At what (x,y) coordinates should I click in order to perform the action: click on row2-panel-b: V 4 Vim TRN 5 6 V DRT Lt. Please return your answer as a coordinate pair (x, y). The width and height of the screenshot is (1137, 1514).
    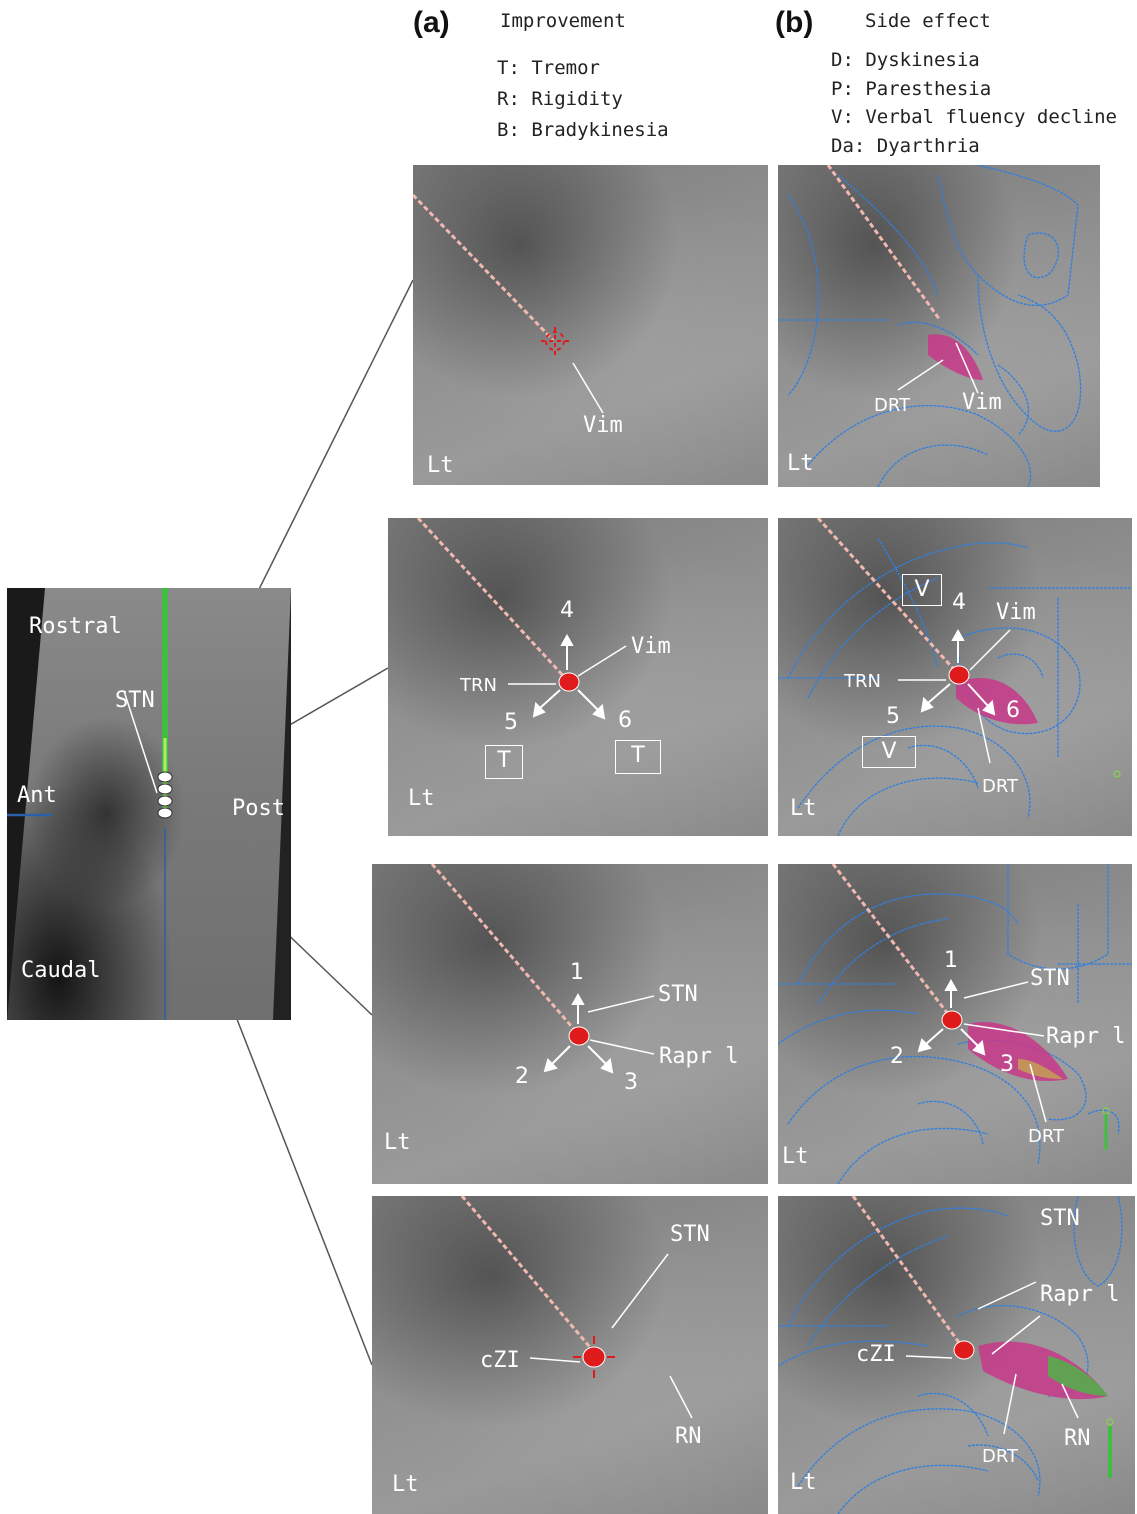
    Looking at the image, I should click on (955, 677).